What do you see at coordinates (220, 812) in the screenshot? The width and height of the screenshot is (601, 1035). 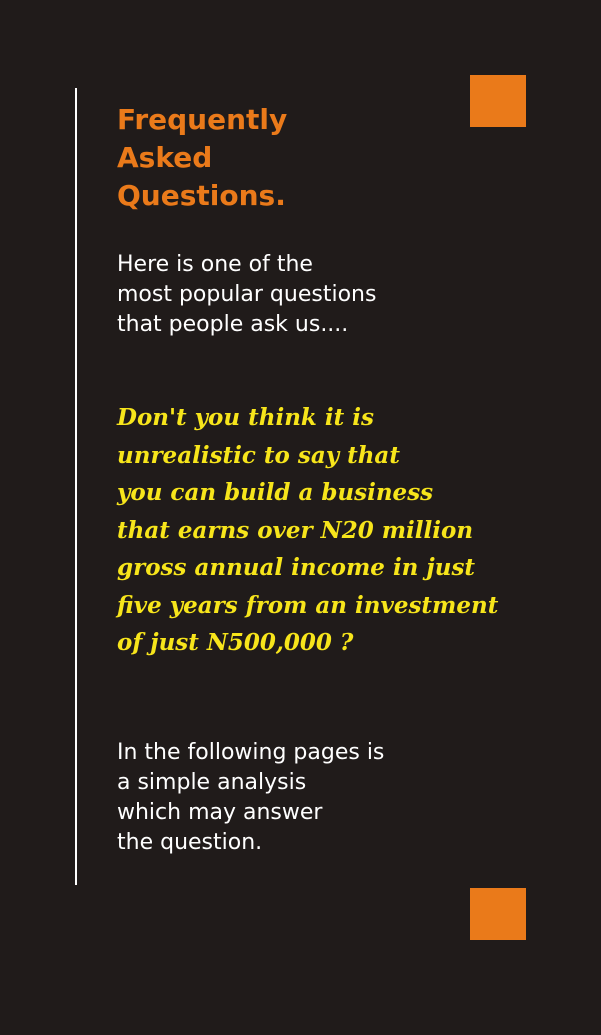 I see `outro-line: which may answer` at bounding box center [220, 812].